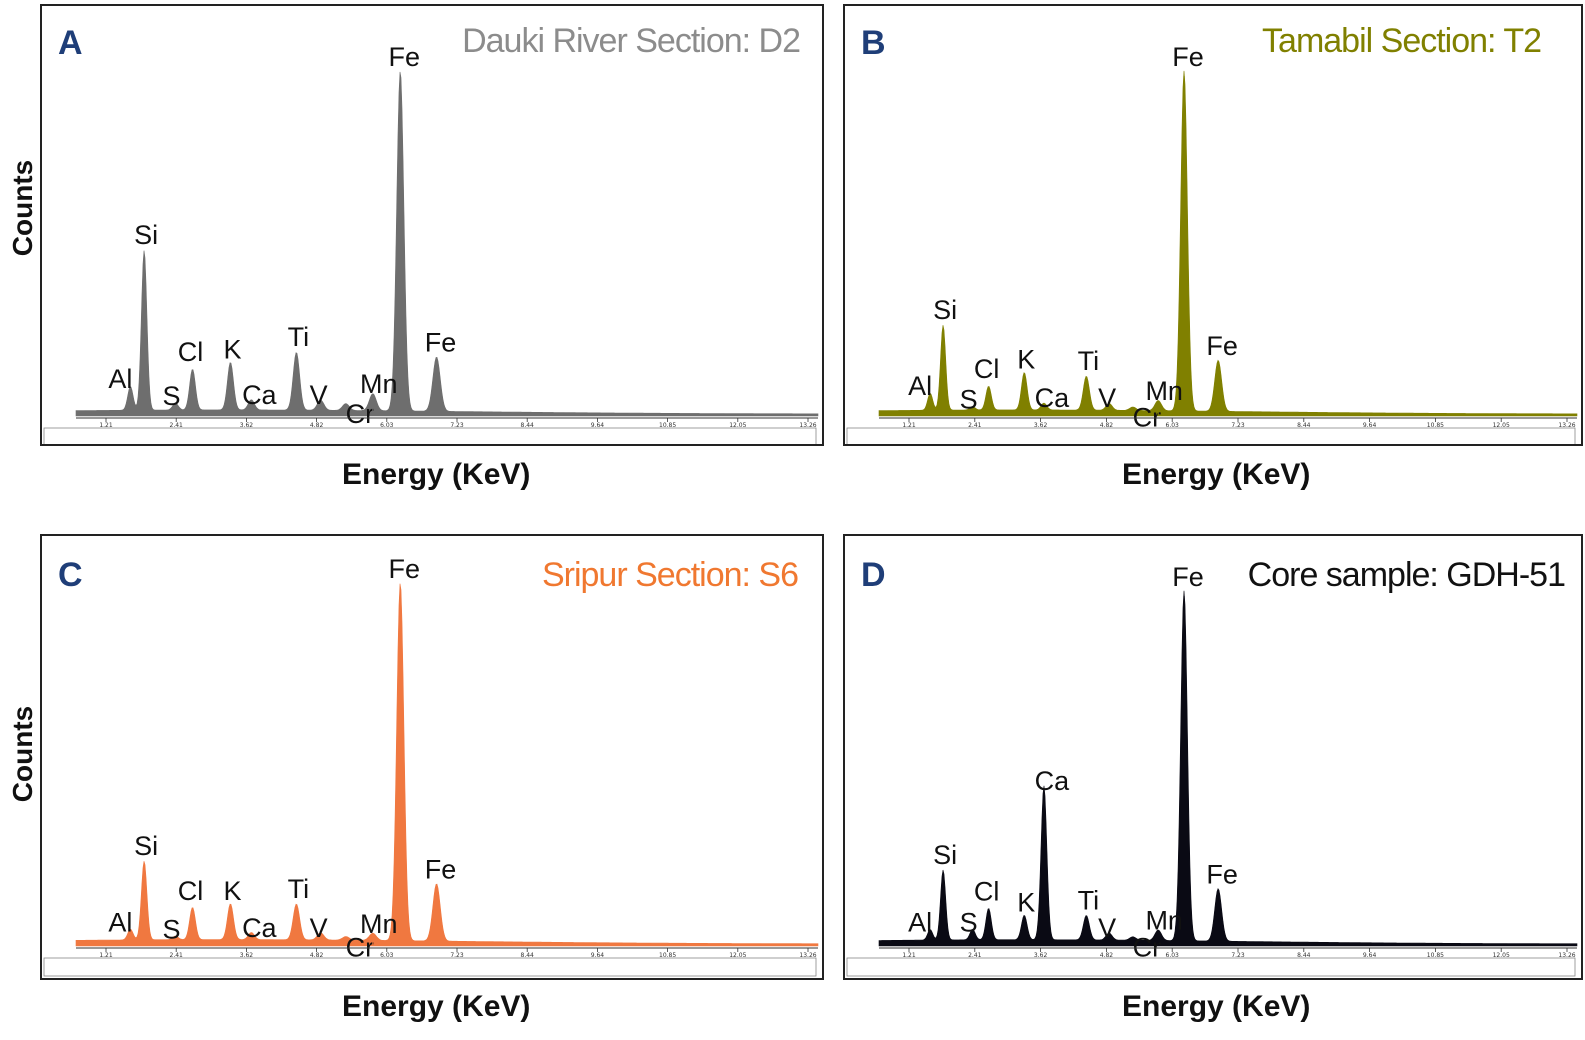 This screenshot has height=1040, width=1585. What do you see at coordinates (70, 575) in the screenshot?
I see `panel-label-c: C` at bounding box center [70, 575].